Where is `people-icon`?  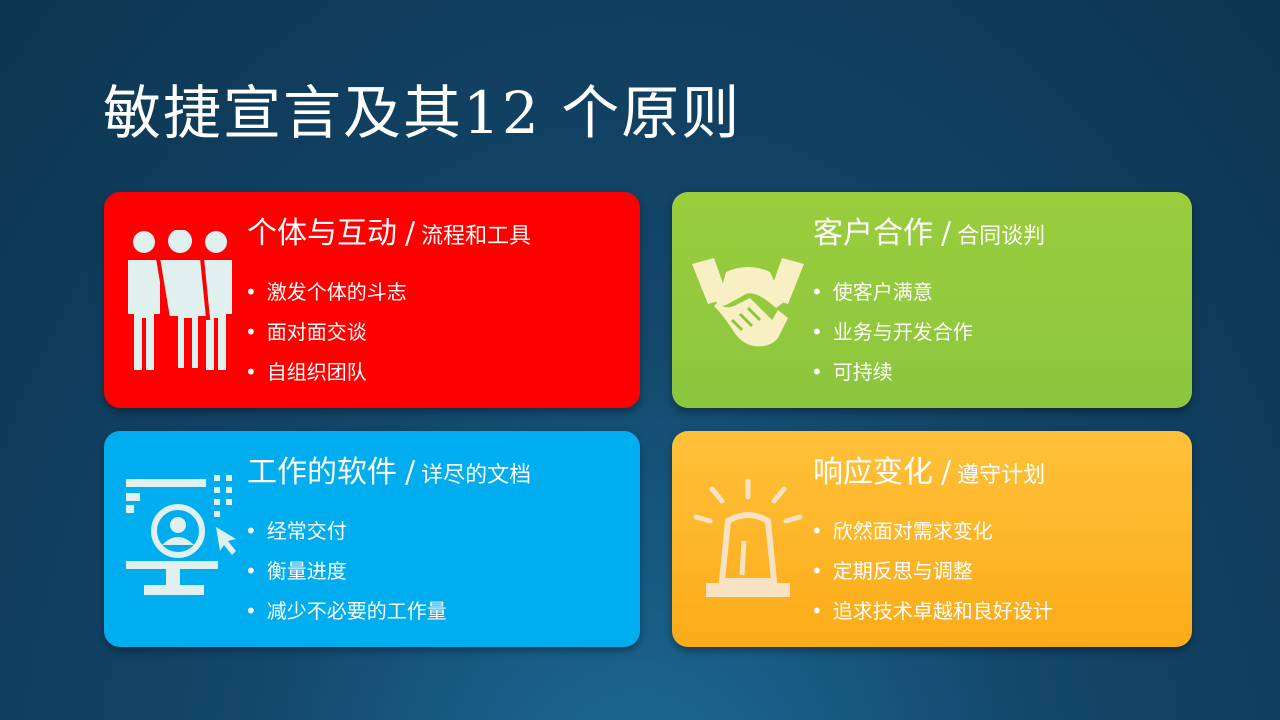 people-icon is located at coordinates (180, 301).